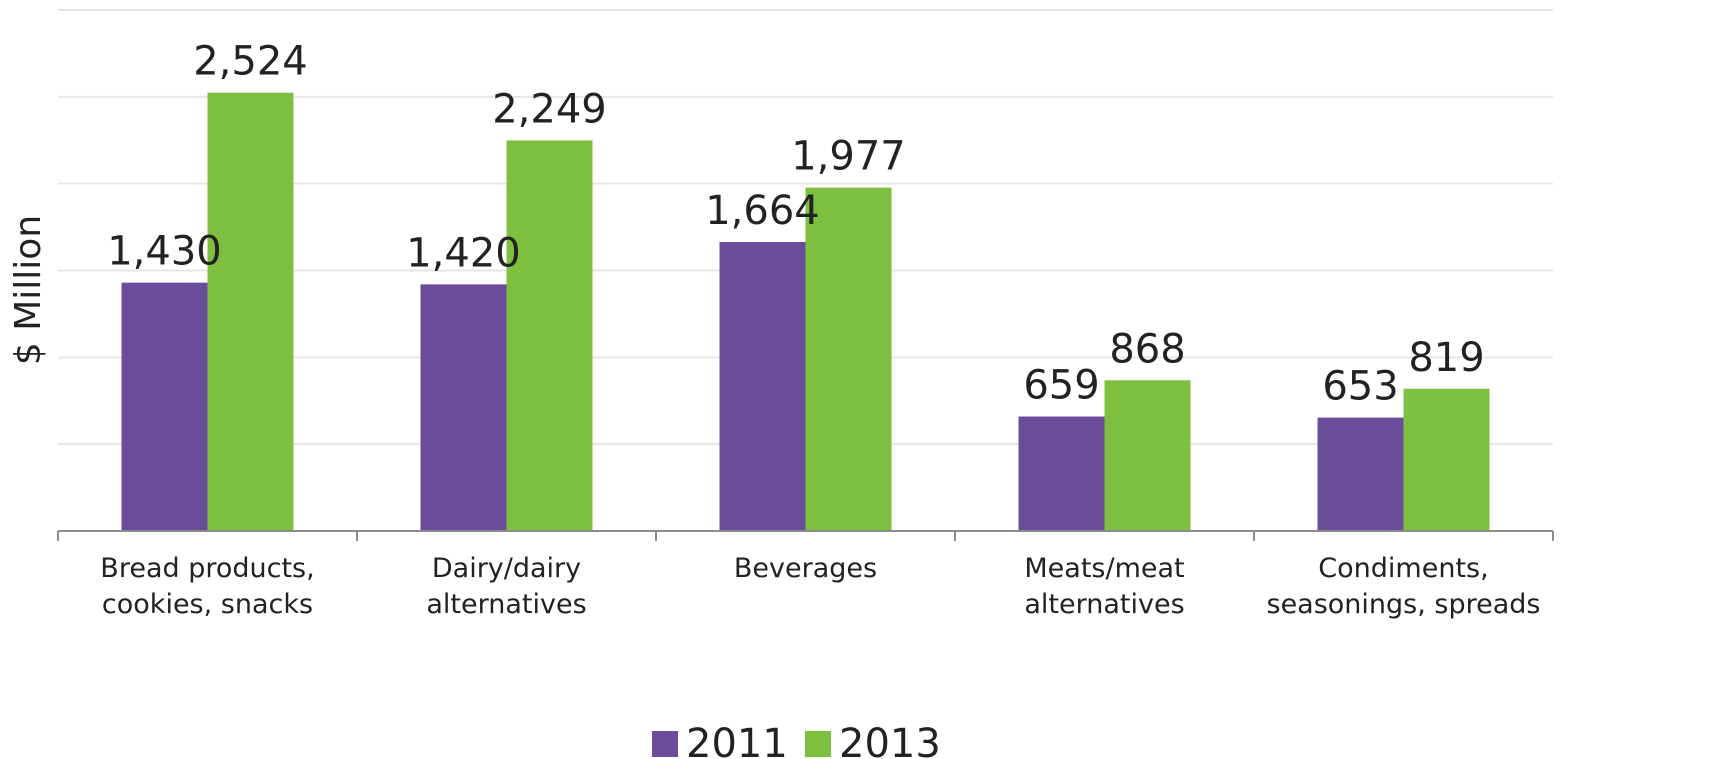 Image resolution: width=1721 pixels, height=759 pixels. Describe the element at coordinates (549, 109) in the screenshot. I see `value-label-2013-1: 2,249` at that location.